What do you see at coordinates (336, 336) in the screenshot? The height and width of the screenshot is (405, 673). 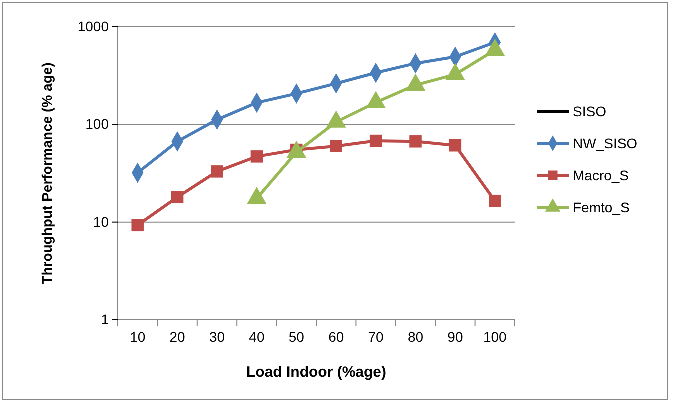 I see `x-tick-label: 60` at bounding box center [336, 336].